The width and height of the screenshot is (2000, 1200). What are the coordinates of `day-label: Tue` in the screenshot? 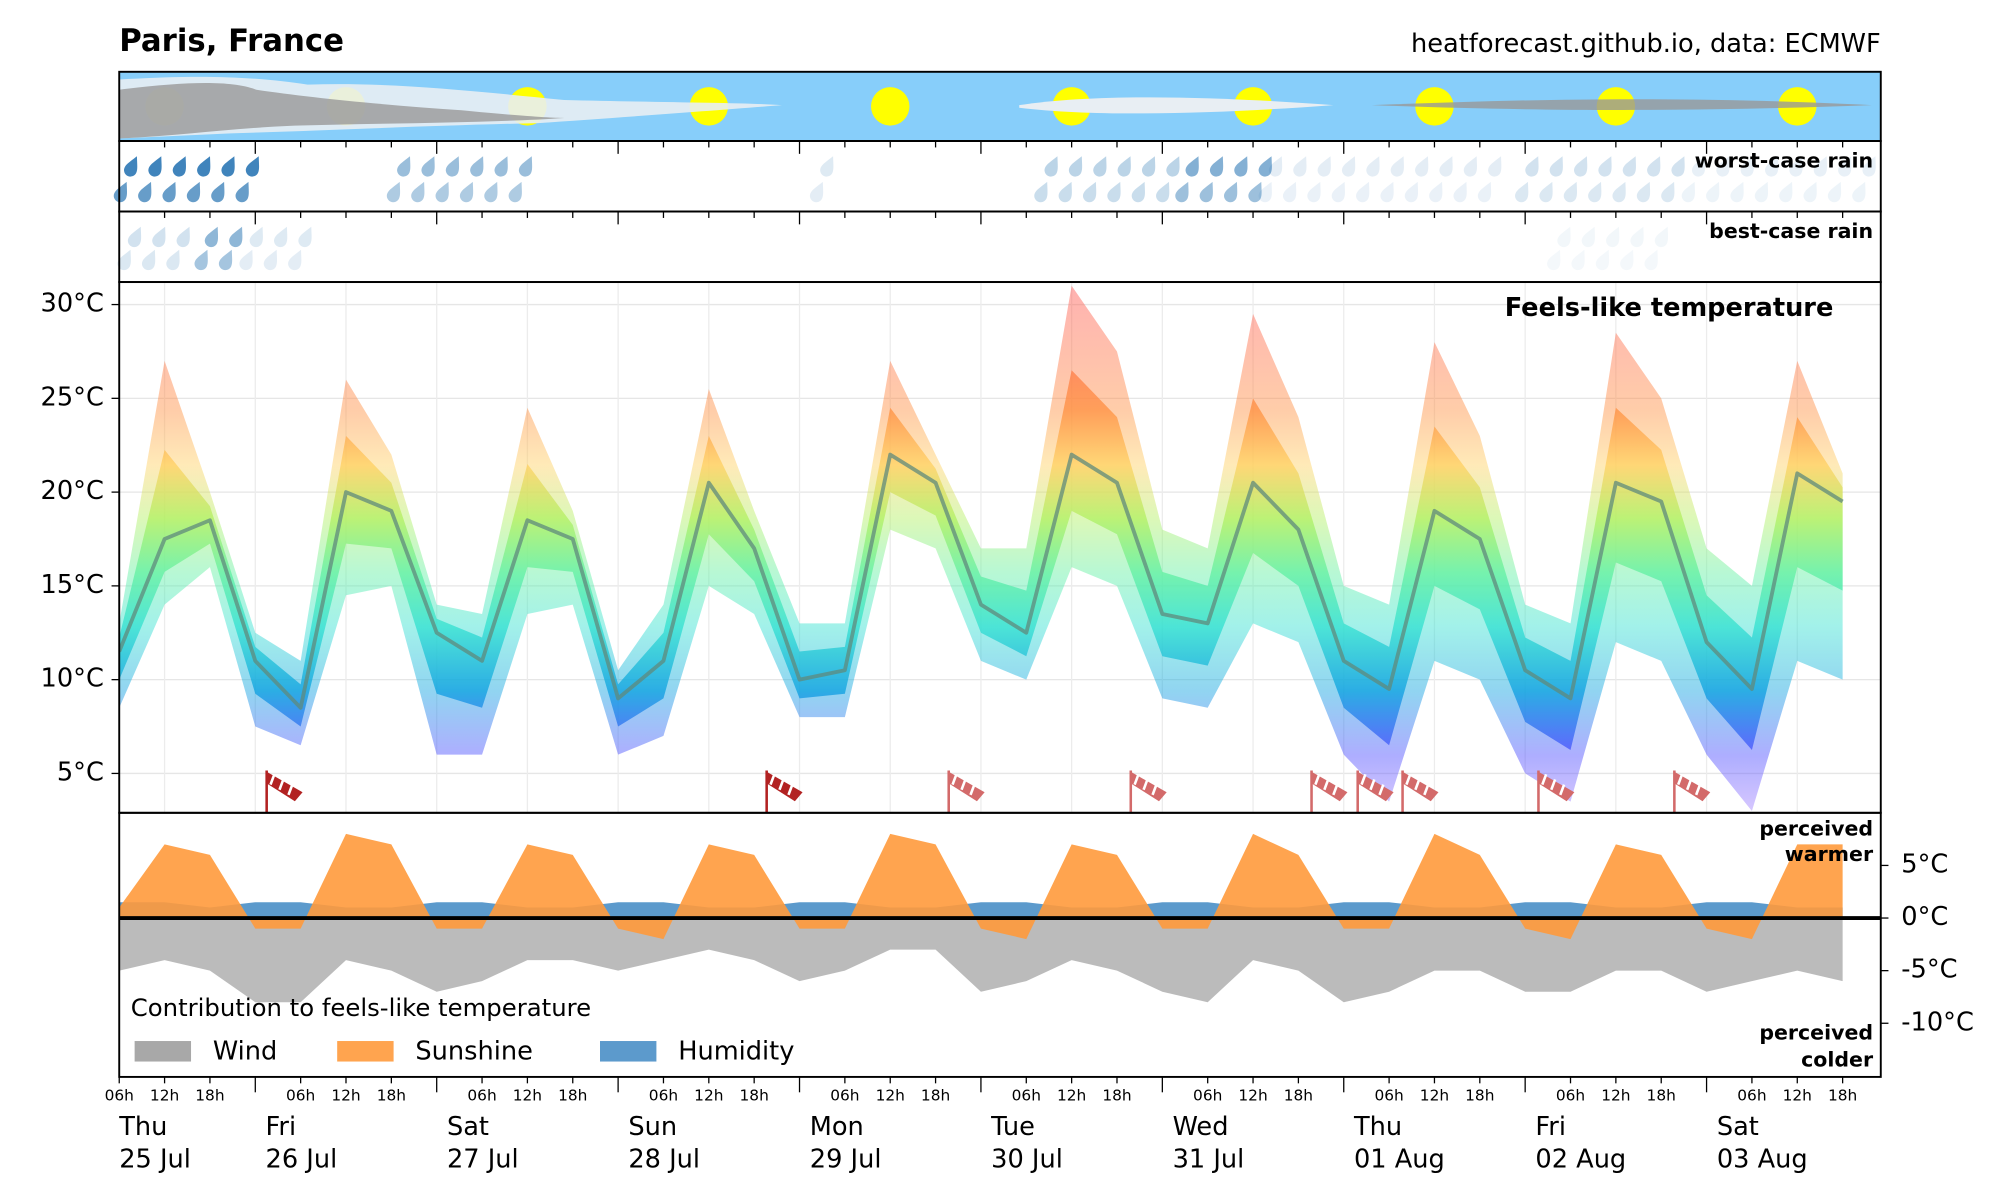 It's located at (1012, 1127).